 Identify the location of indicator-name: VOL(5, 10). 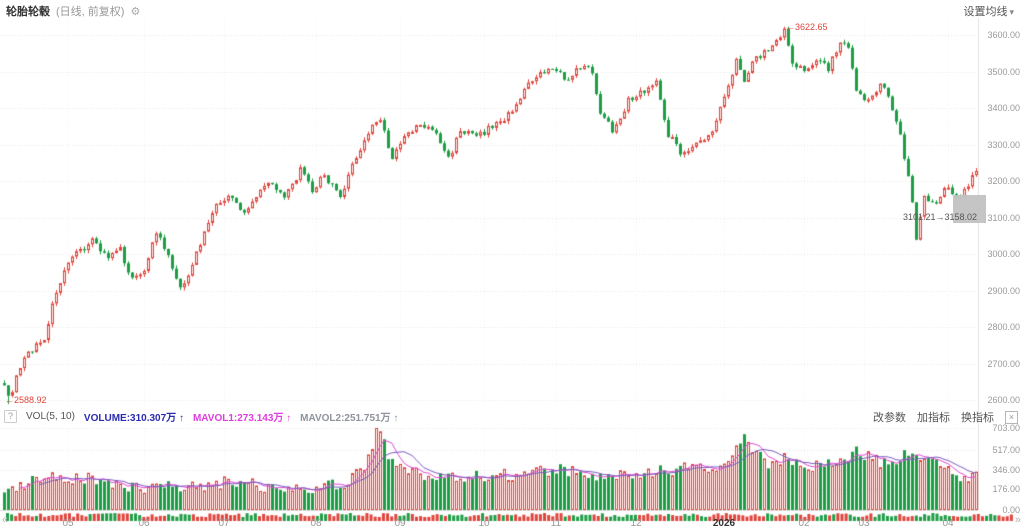
(50, 416).